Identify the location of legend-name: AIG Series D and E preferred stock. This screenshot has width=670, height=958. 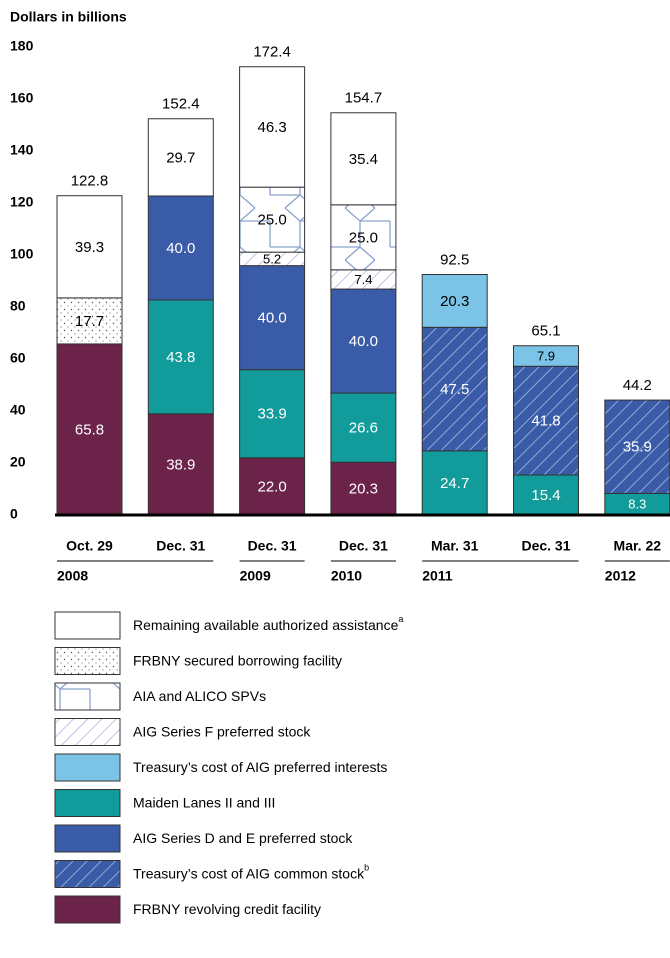
(243, 838).